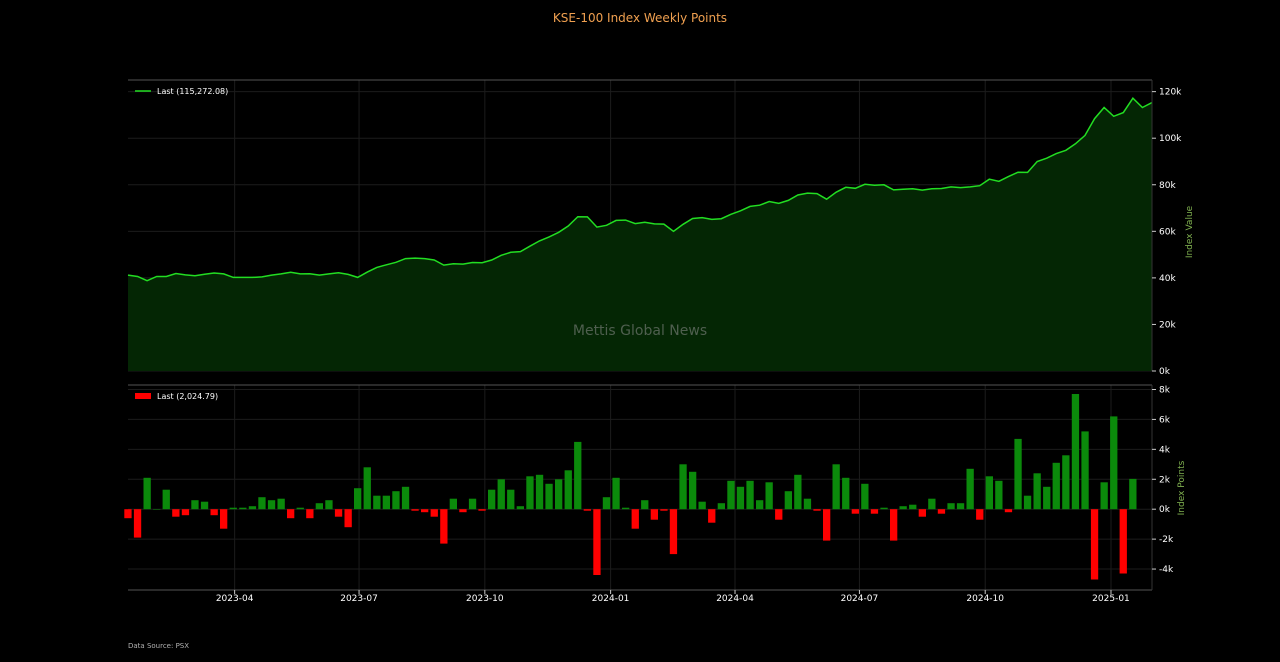  What do you see at coordinates (485, 599) in the screenshot?
I see `x-tick-label: 2023-10` at bounding box center [485, 599].